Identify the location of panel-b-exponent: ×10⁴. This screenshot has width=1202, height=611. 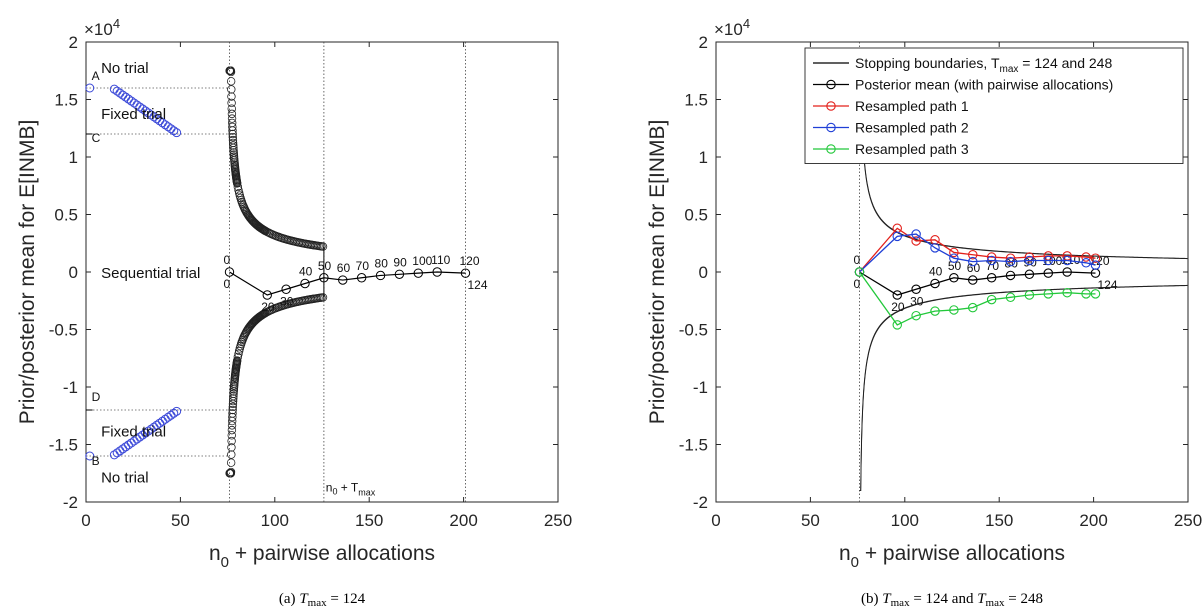
(732, 27).